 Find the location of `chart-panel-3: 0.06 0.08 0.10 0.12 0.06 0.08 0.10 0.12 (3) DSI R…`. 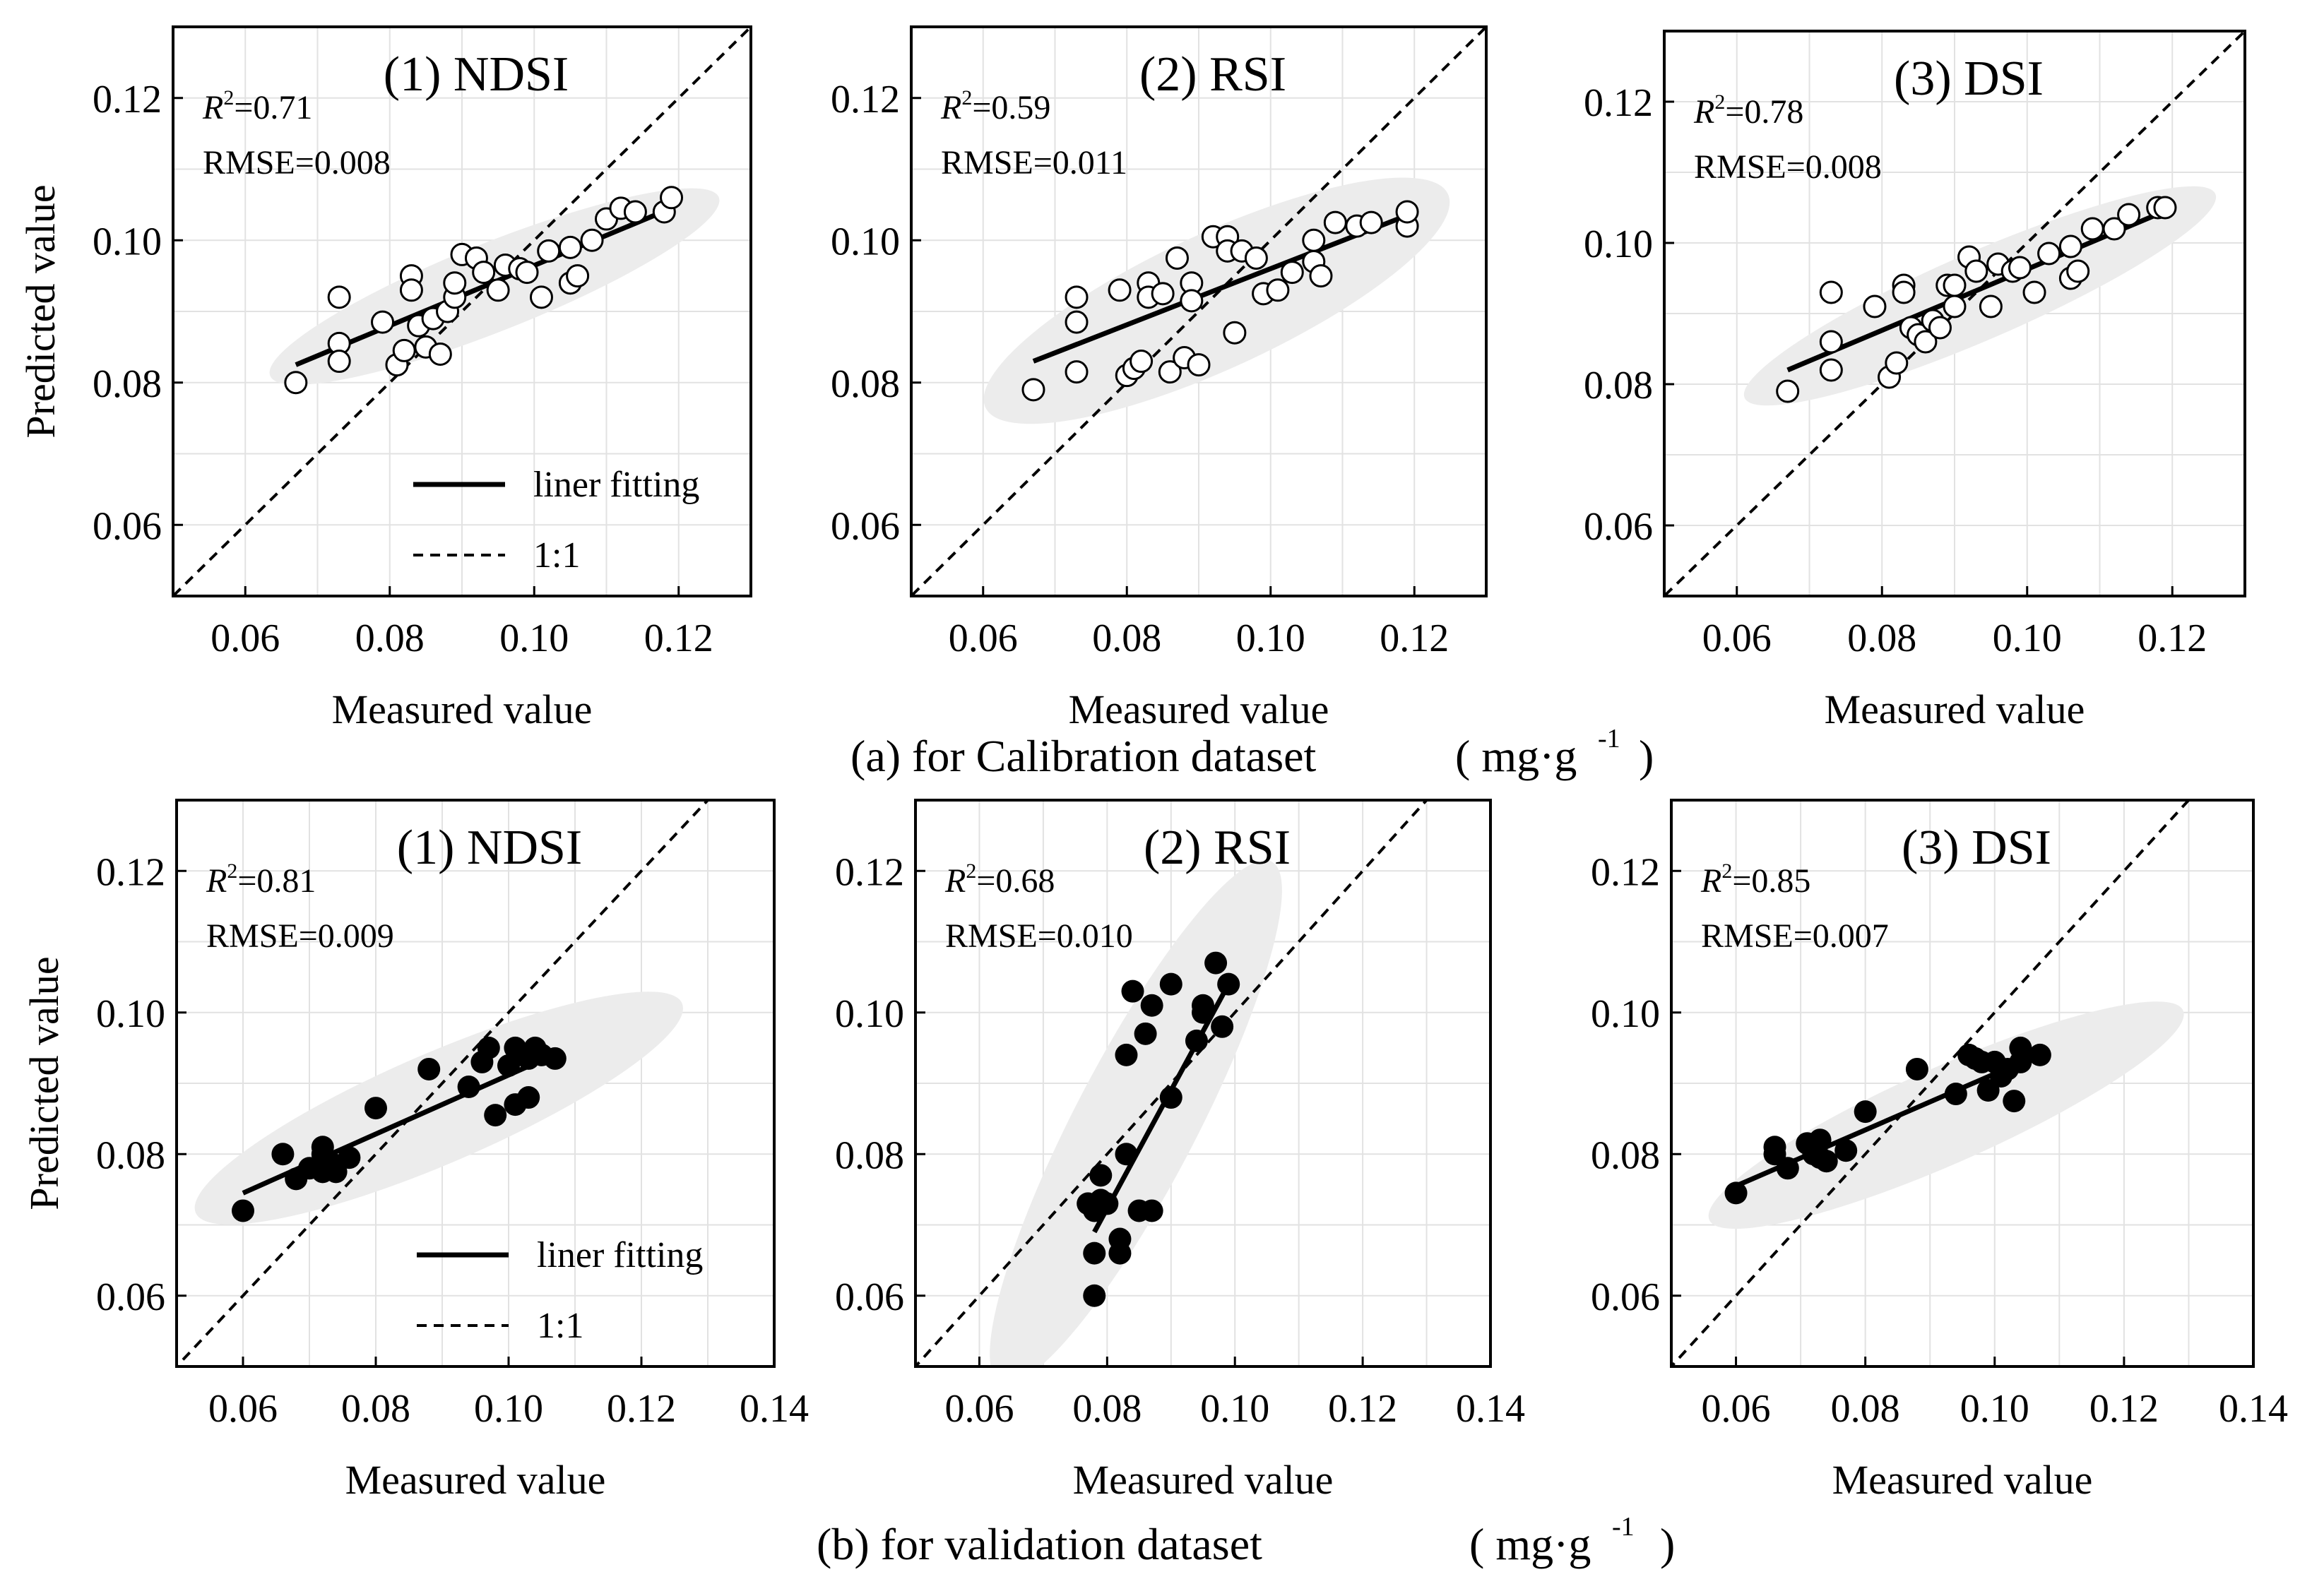

chart-panel-3: 0.06 0.08 0.10 0.12 0.06 0.08 0.10 0.12 (3) DSI R… is located at coordinates (1915, 381).